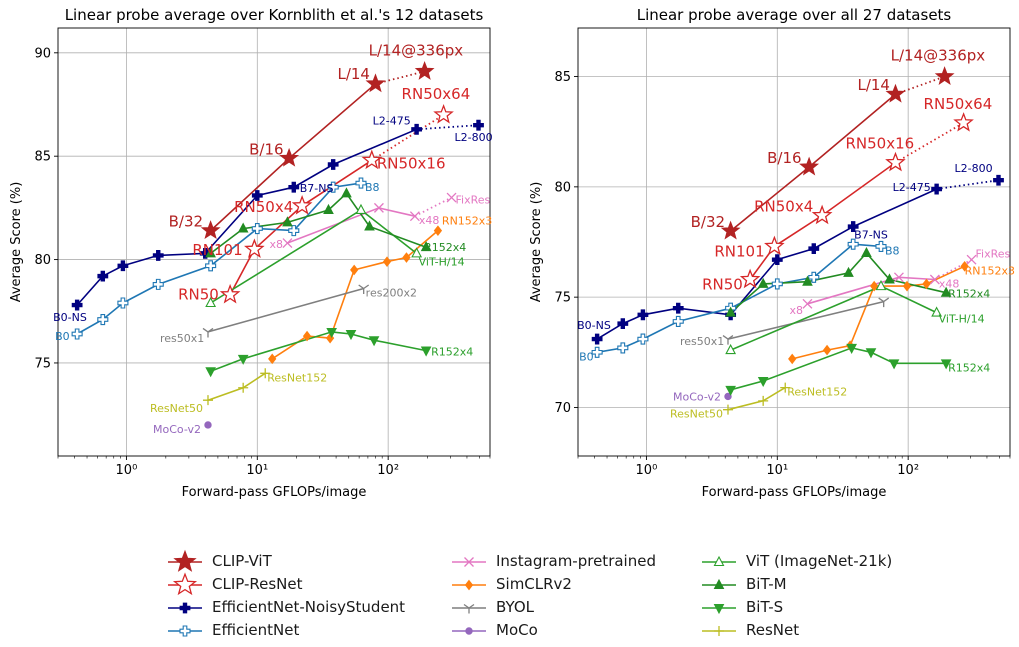 Image resolution: width=1019 pixels, height=647 pixels. Describe the element at coordinates (274, 492) in the screenshot. I see `x-axis-label: Forward-pass GFLOPs/image` at that location.